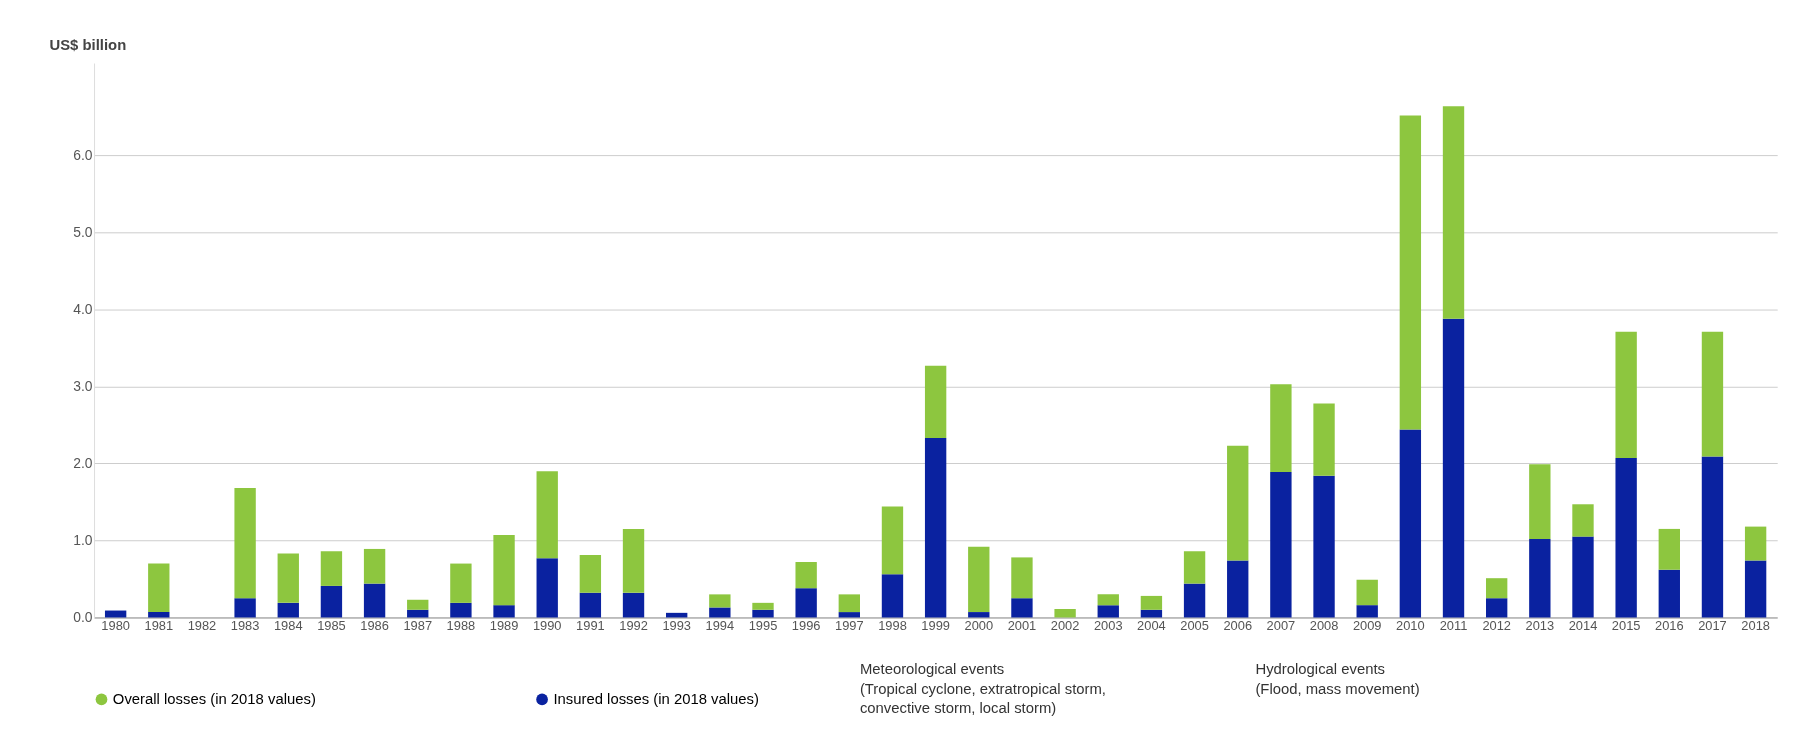 The width and height of the screenshot is (1797, 734). I want to click on x-tick-label: 2006, so click(1238, 625).